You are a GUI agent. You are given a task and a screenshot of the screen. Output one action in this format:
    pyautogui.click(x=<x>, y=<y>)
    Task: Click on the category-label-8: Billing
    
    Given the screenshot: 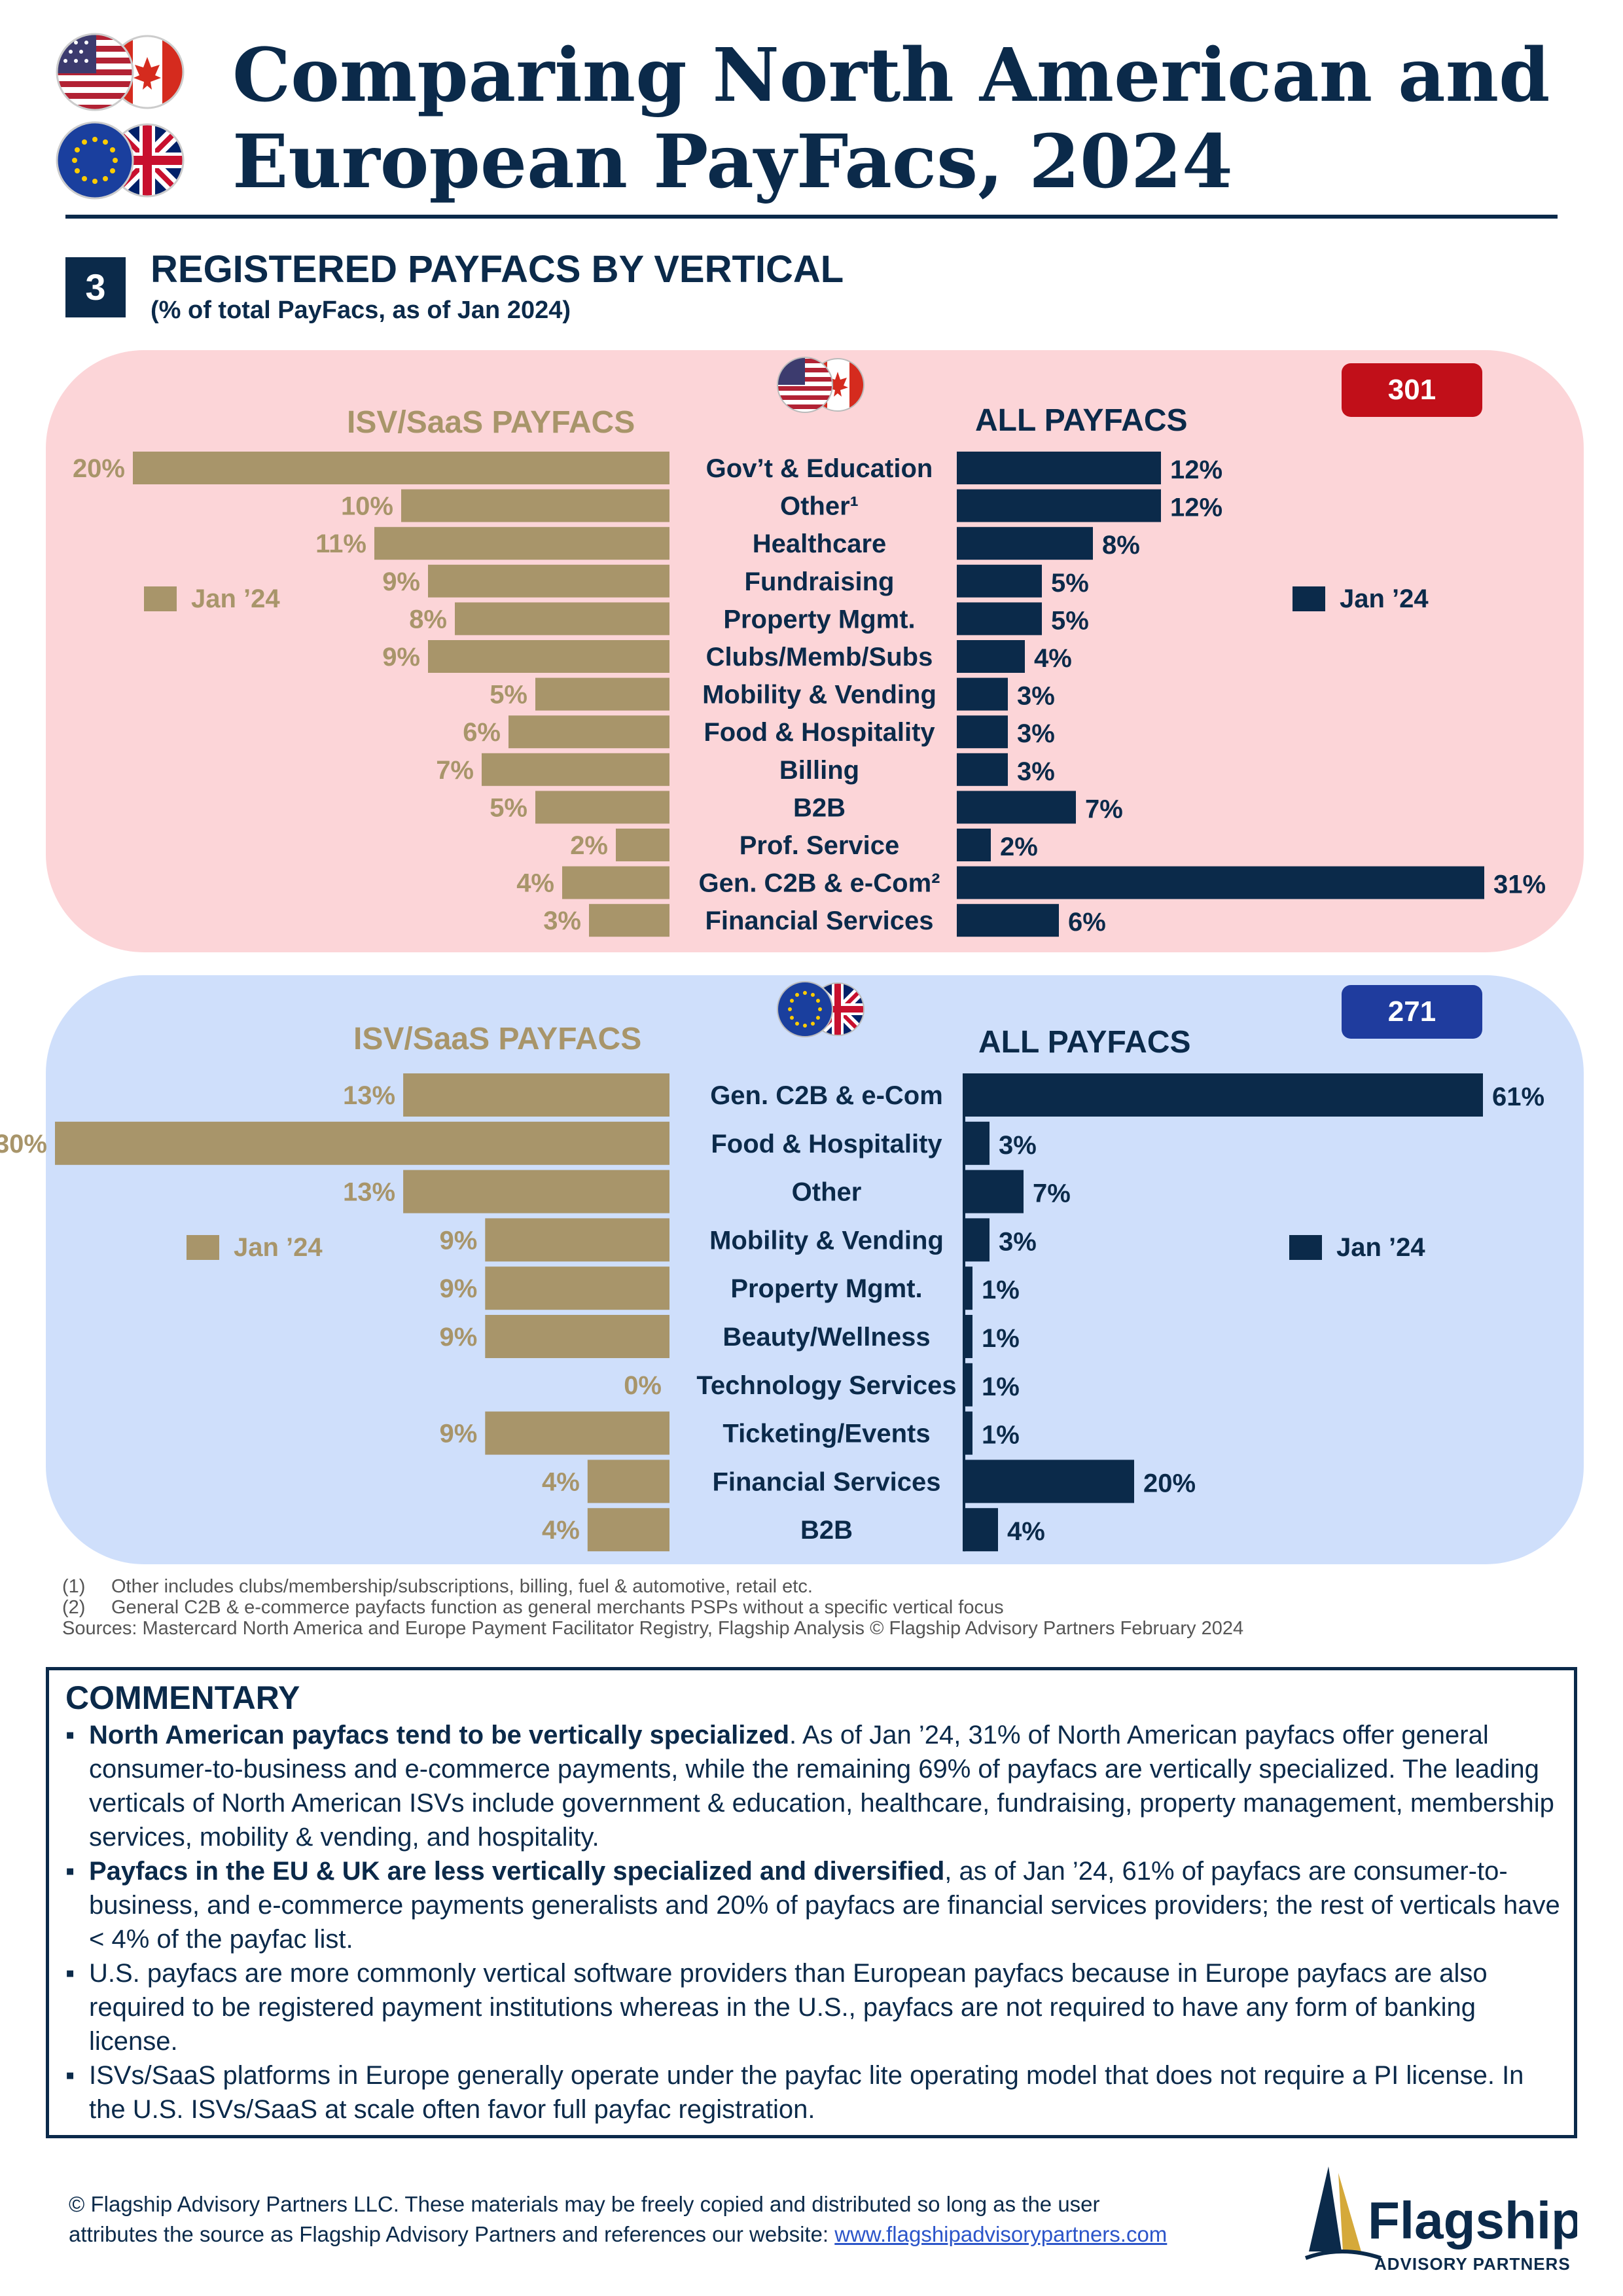 What is the action you would take?
    pyautogui.click(x=819, y=770)
    